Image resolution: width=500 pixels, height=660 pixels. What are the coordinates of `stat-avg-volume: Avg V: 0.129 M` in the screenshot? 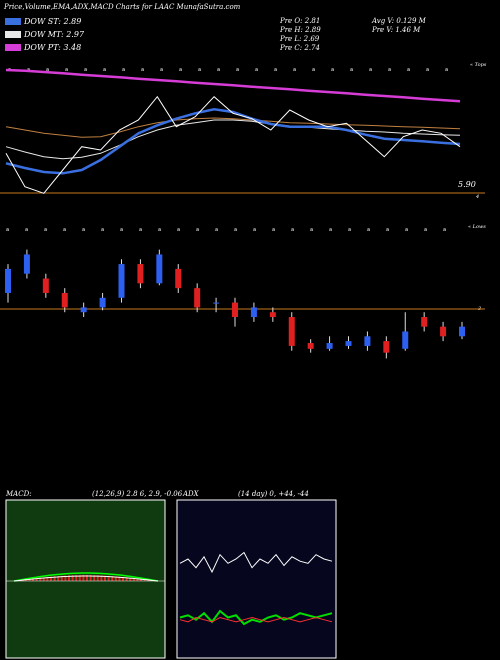 It's located at (399, 21).